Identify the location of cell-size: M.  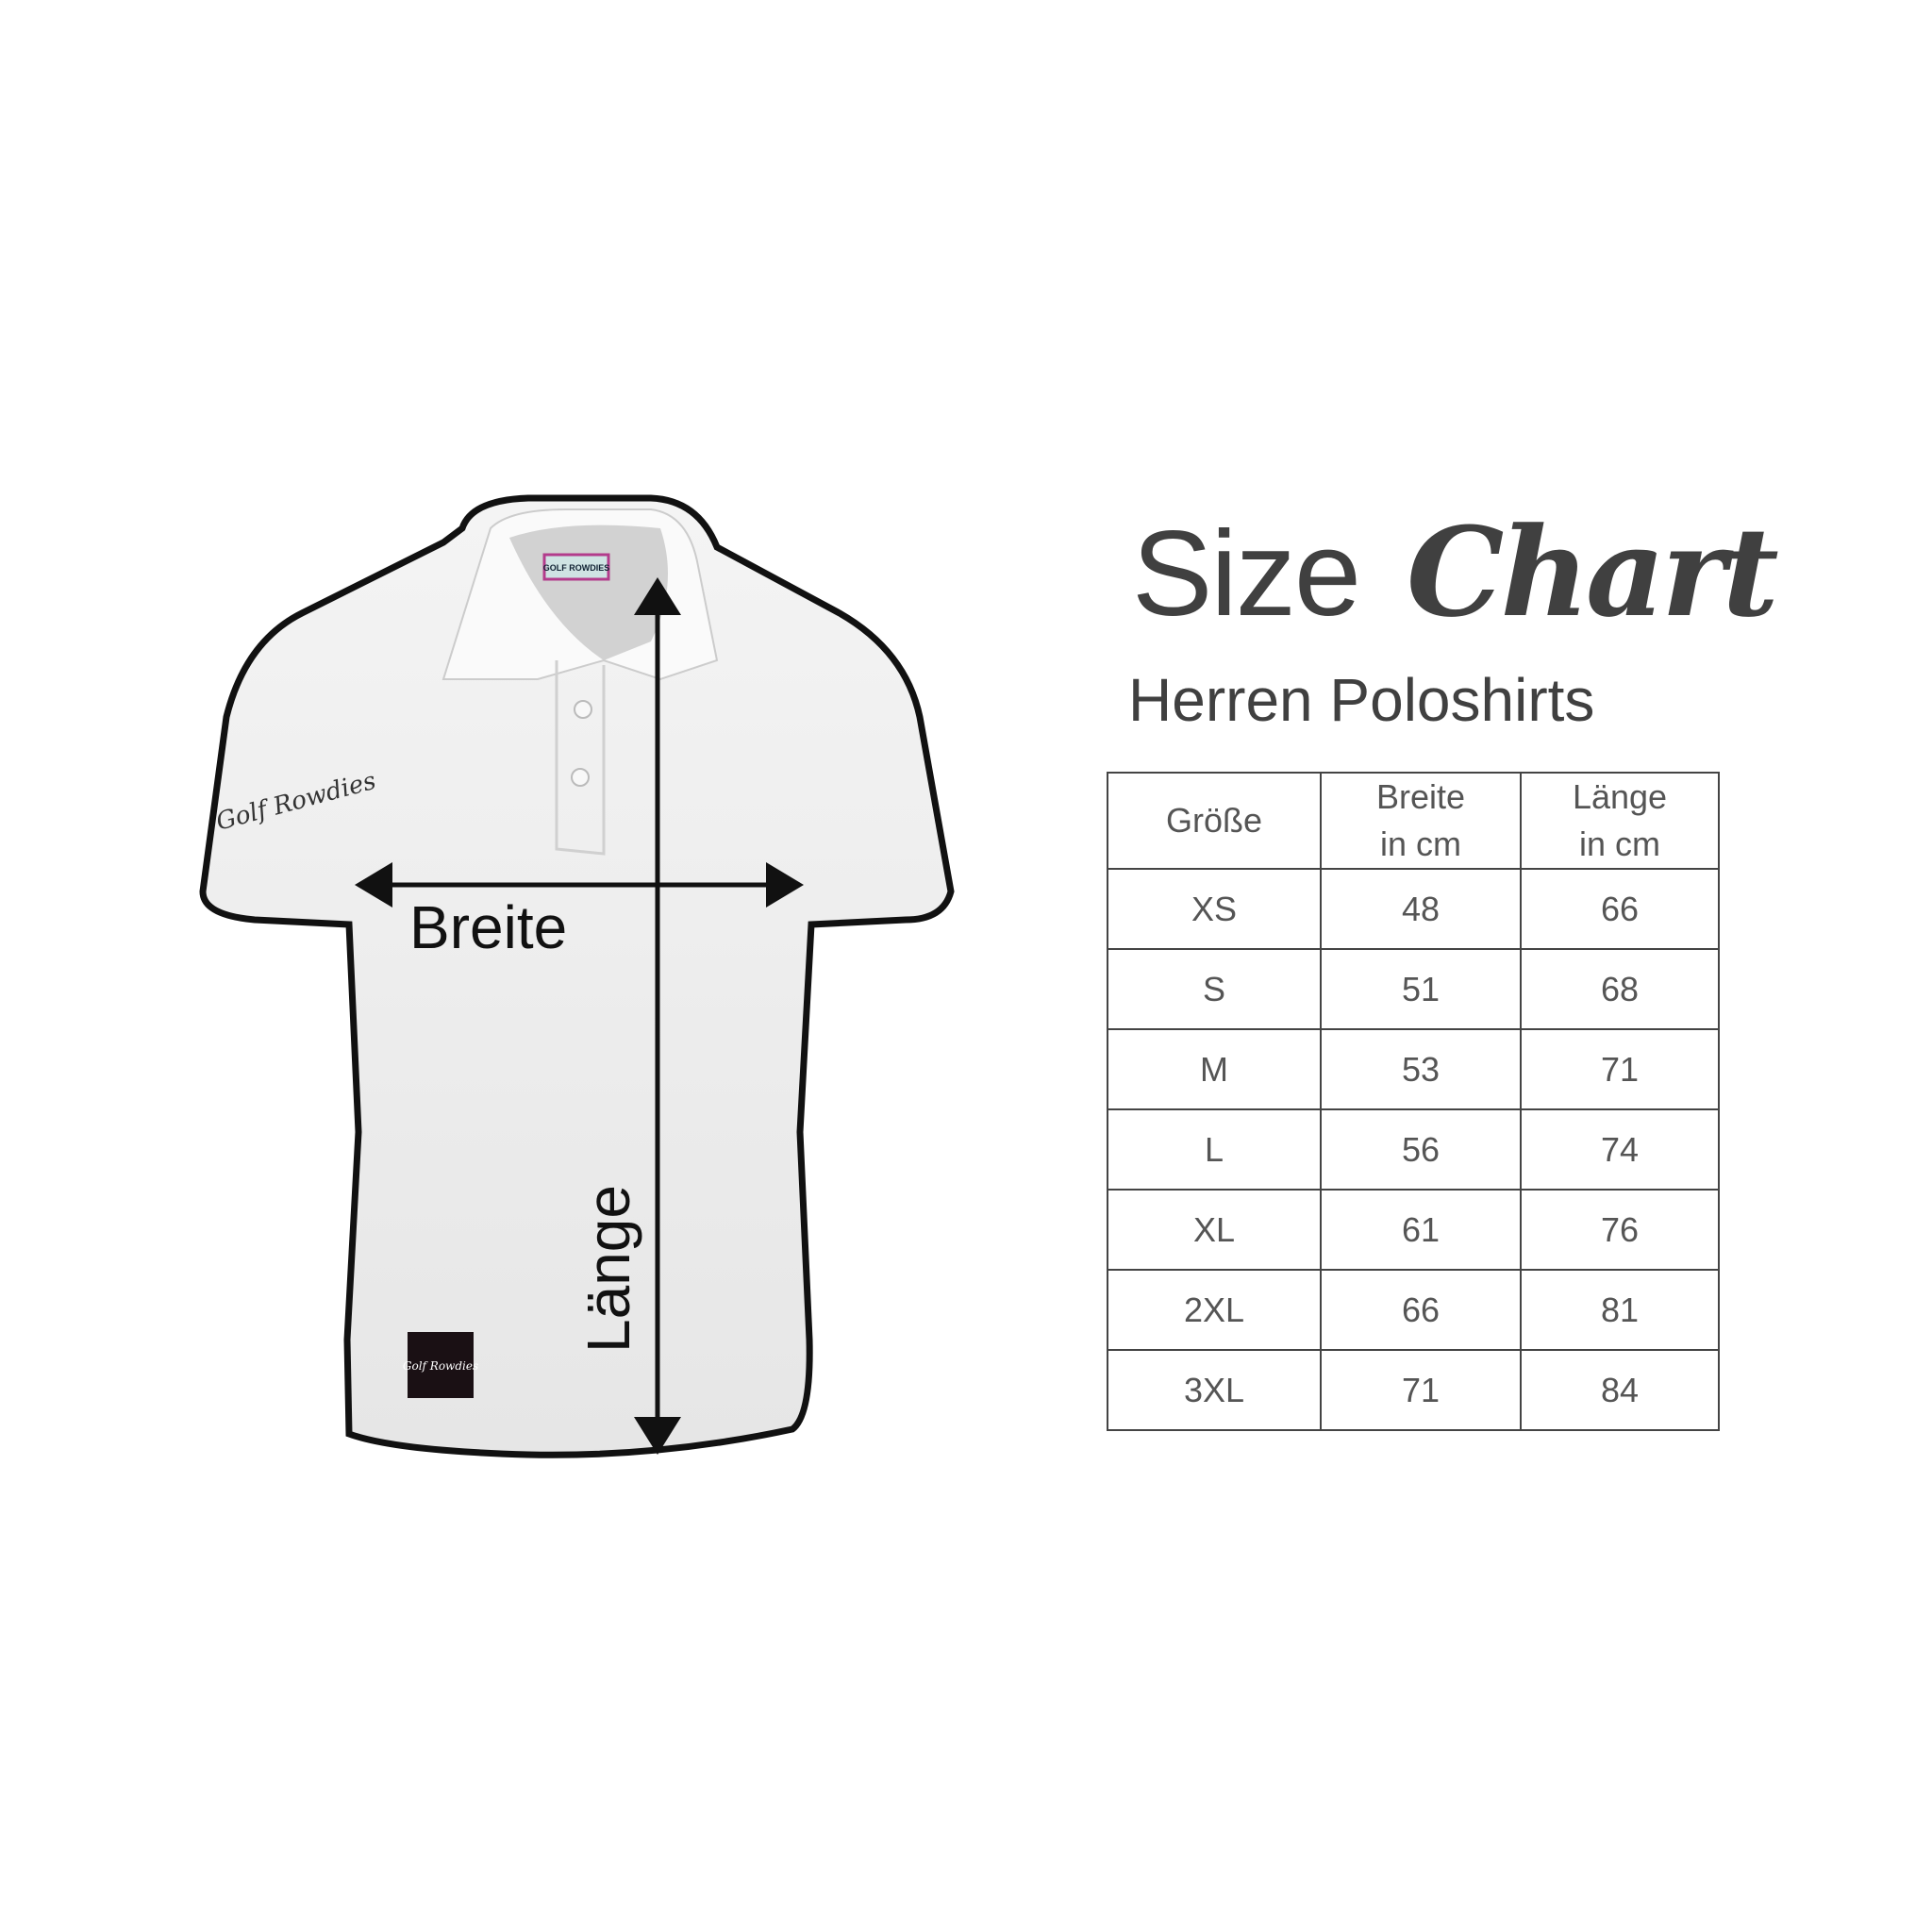
(1214, 1069).